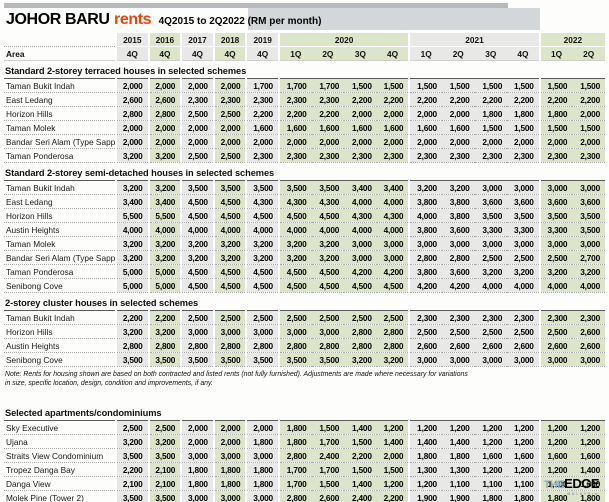 The image size is (609, 502). I want to click on year-header: 2017, so click(197, 40).